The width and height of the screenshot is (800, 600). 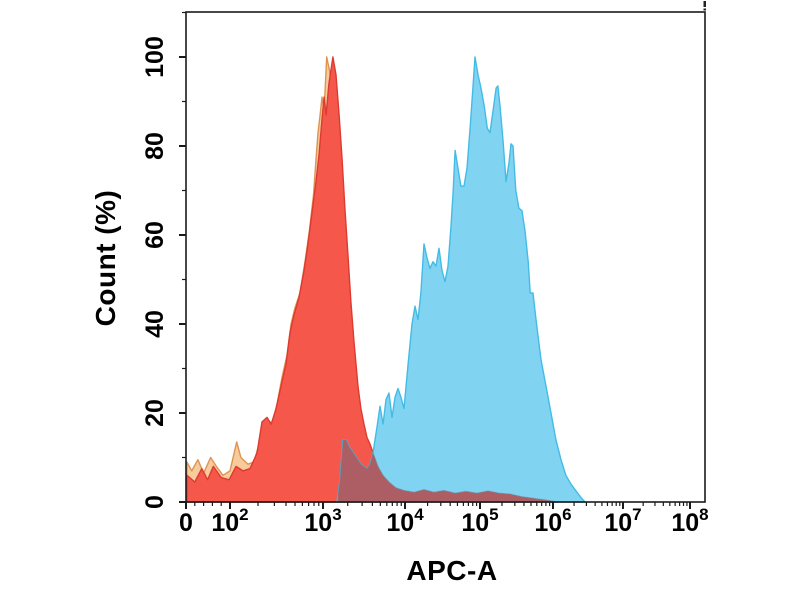 What do you see at coordinates (689, 521) in the screenshot?
I see `x-tick-label: 10⁸` at bounding box center [689, 521].